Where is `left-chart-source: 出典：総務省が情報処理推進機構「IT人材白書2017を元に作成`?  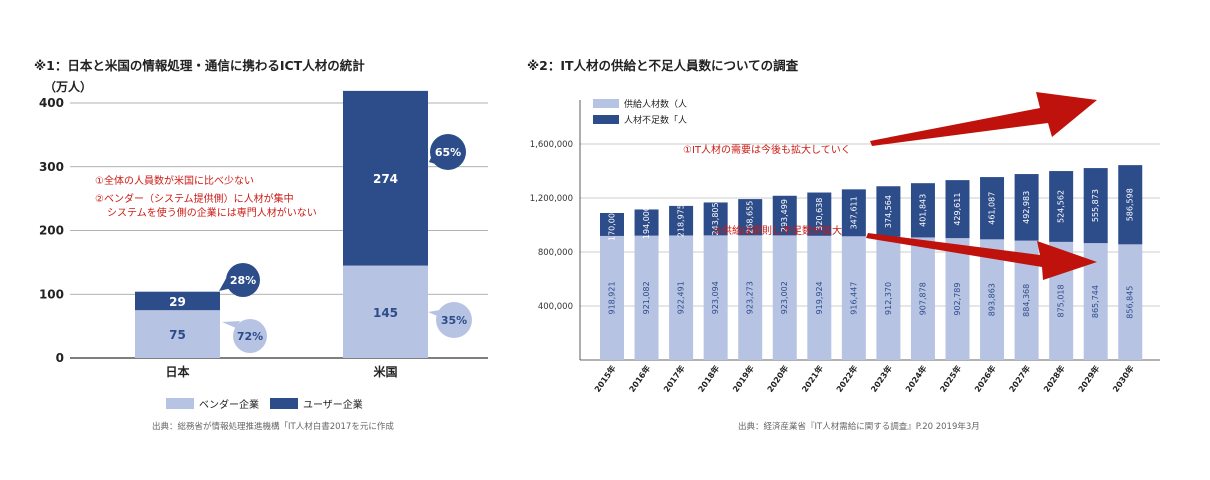
left-chart-source: 出典：総務省が情報処理推進機構「IT人材白書2017を元に作成 is located at coordinates (273, 427).